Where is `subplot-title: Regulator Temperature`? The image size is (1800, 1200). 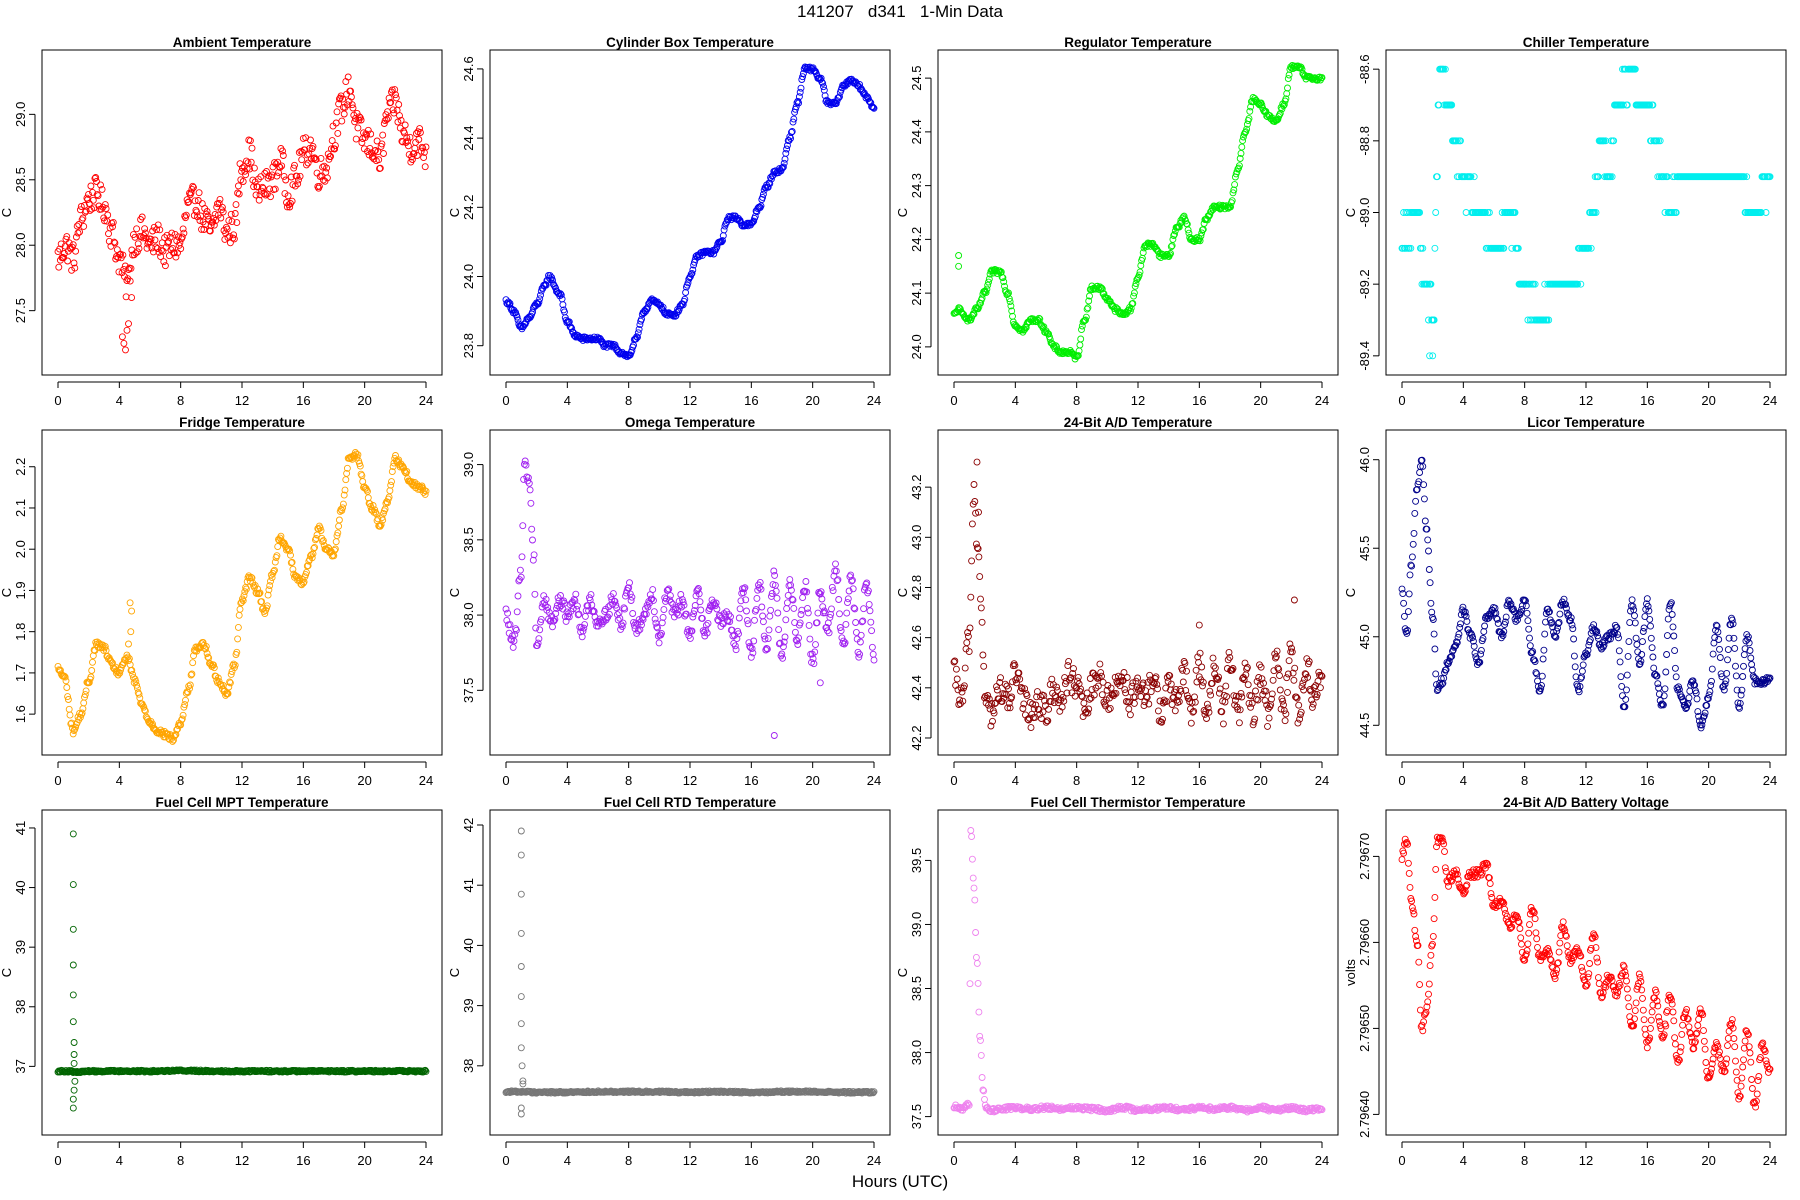
subplot-title: Regulator Temperature is located at coordinates (1138, 42).